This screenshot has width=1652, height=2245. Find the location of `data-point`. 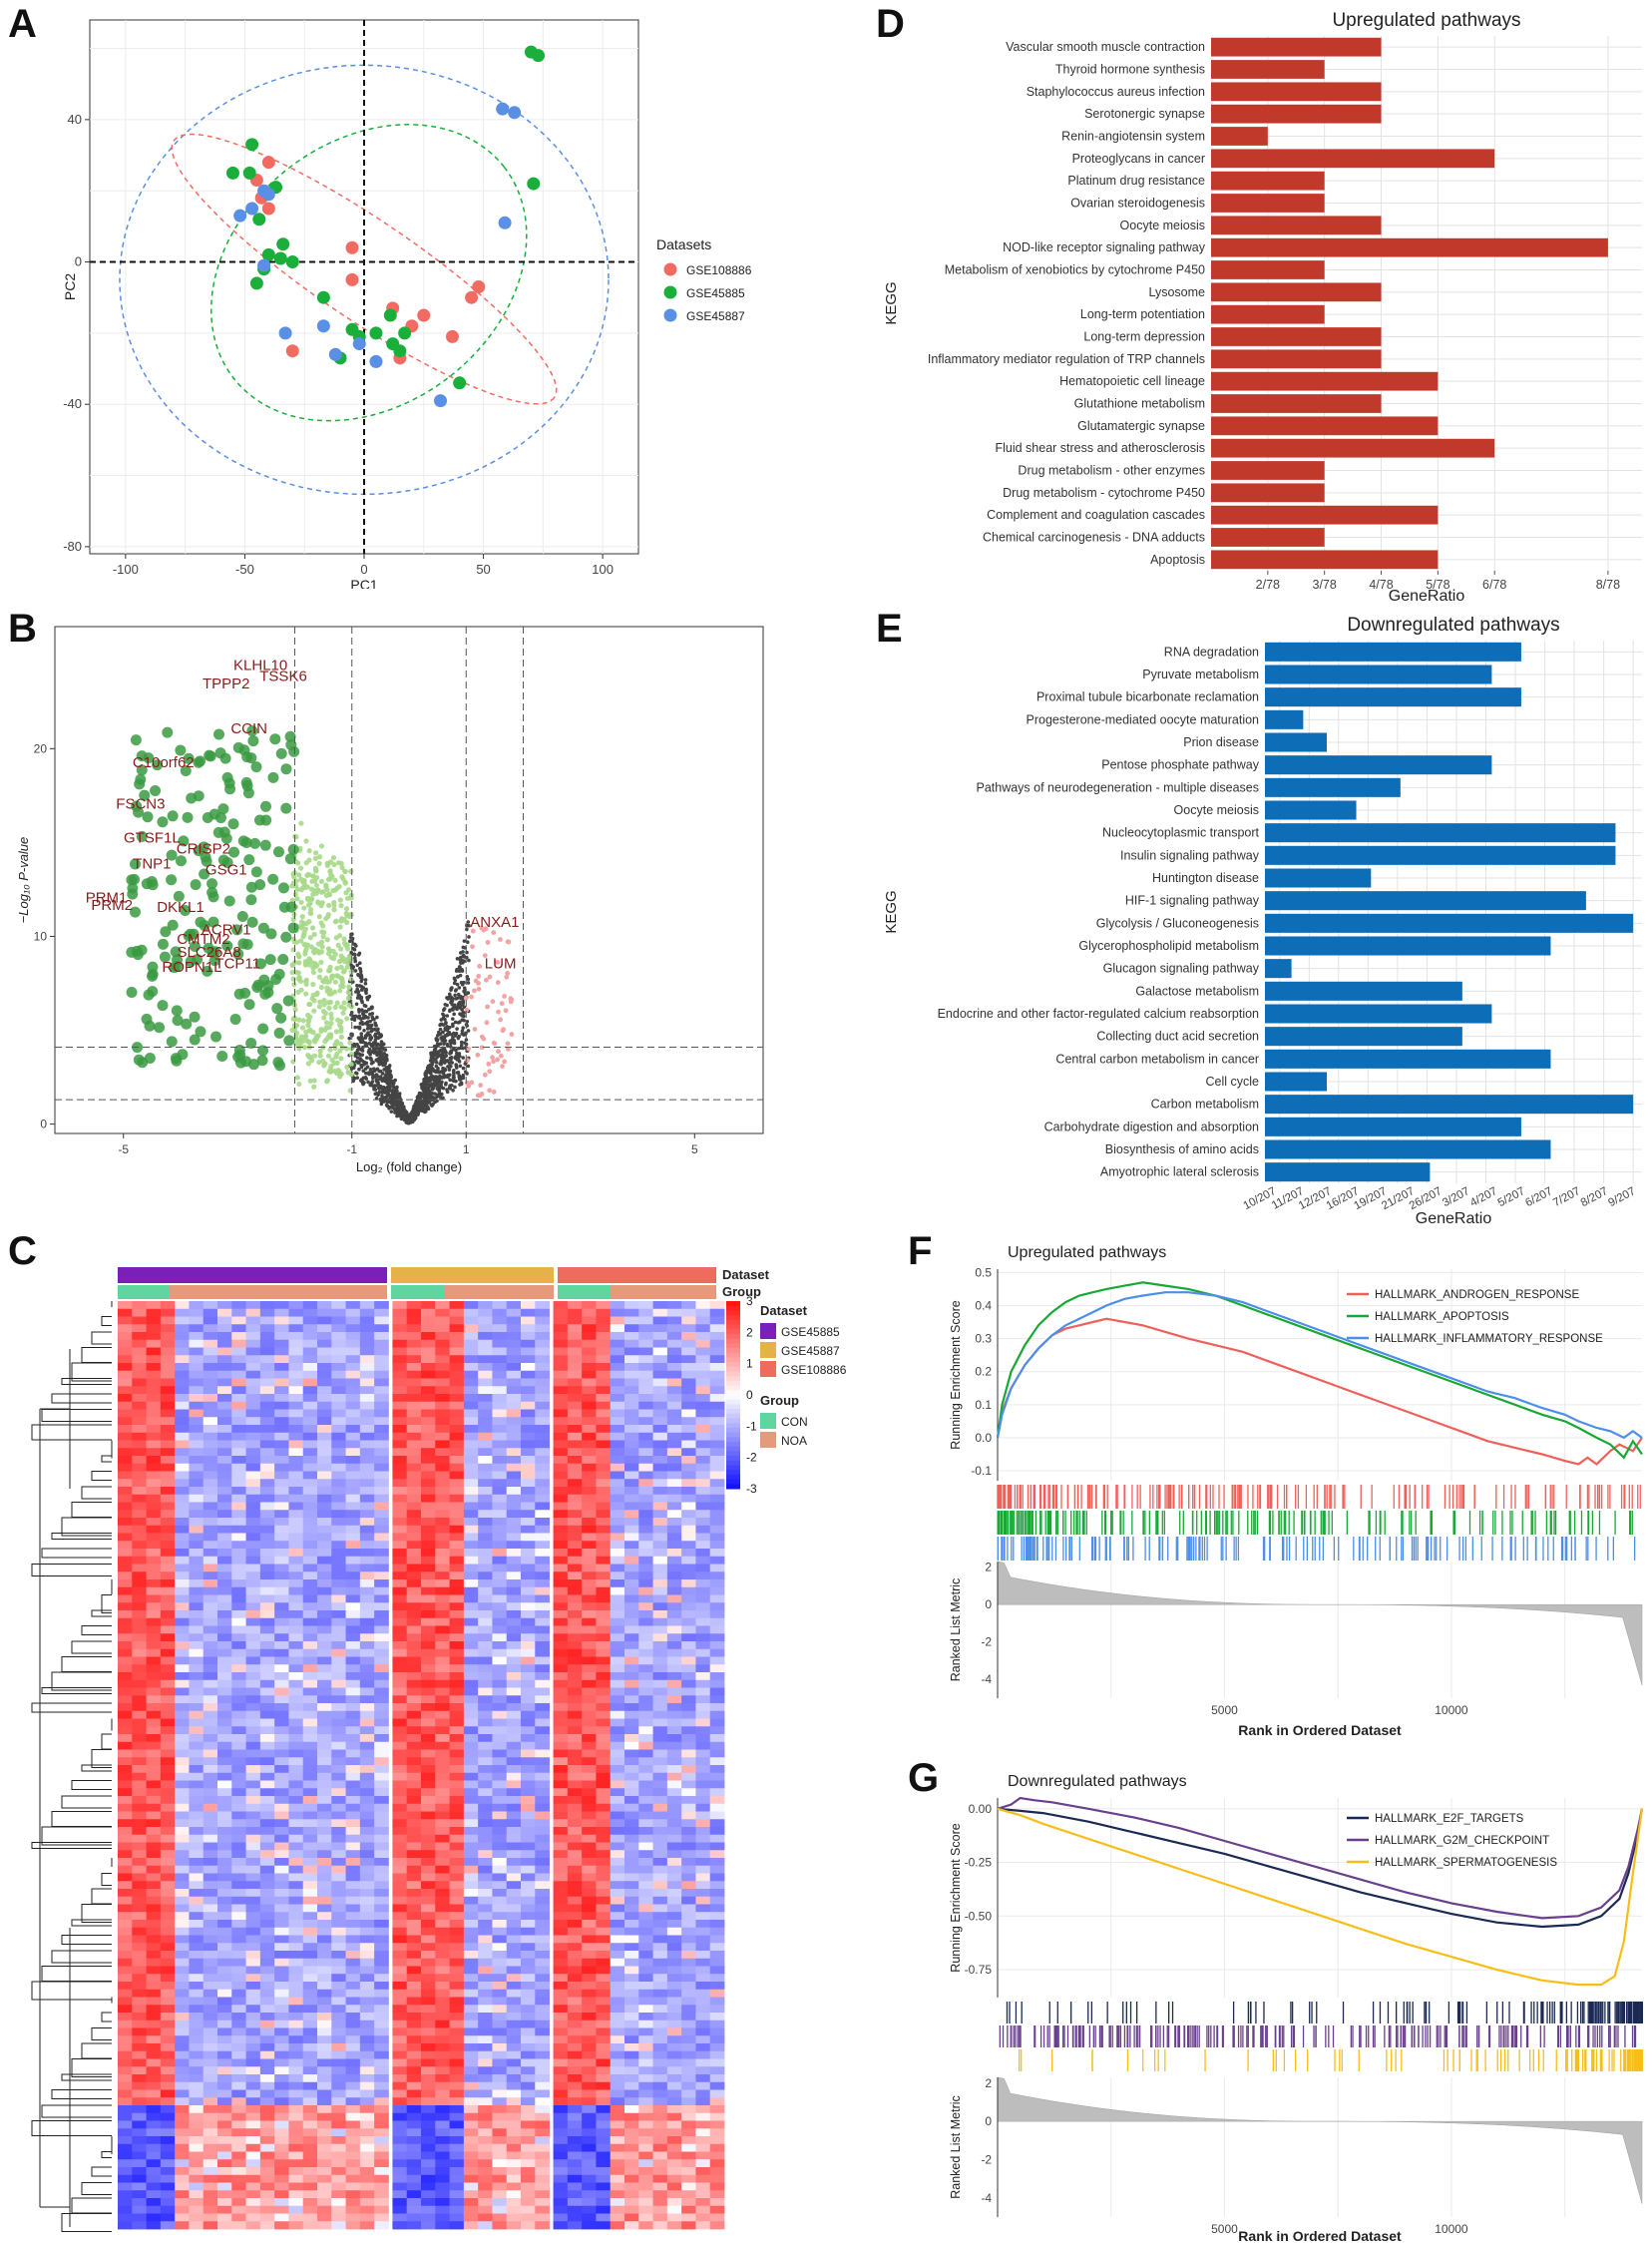

data-point is located at coordinates (249, 173).